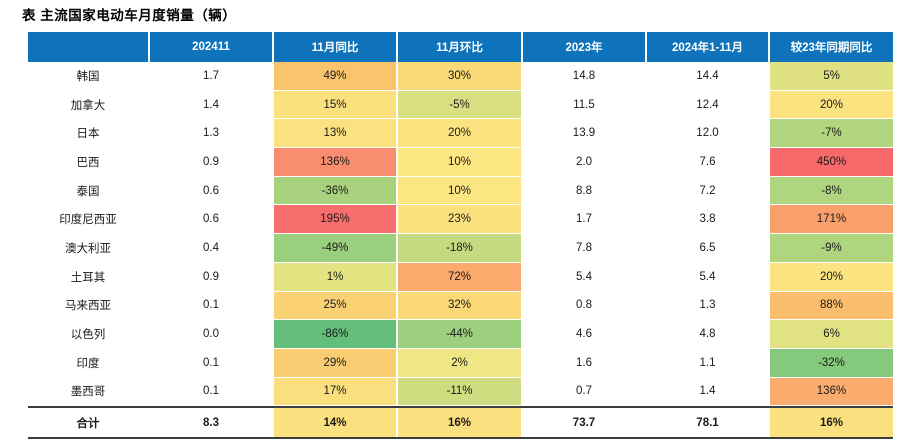 Image resolution: width=924 pixels, height=440 pixels. I want to click on value-202411-cell: 1.4, so click(212, 105).